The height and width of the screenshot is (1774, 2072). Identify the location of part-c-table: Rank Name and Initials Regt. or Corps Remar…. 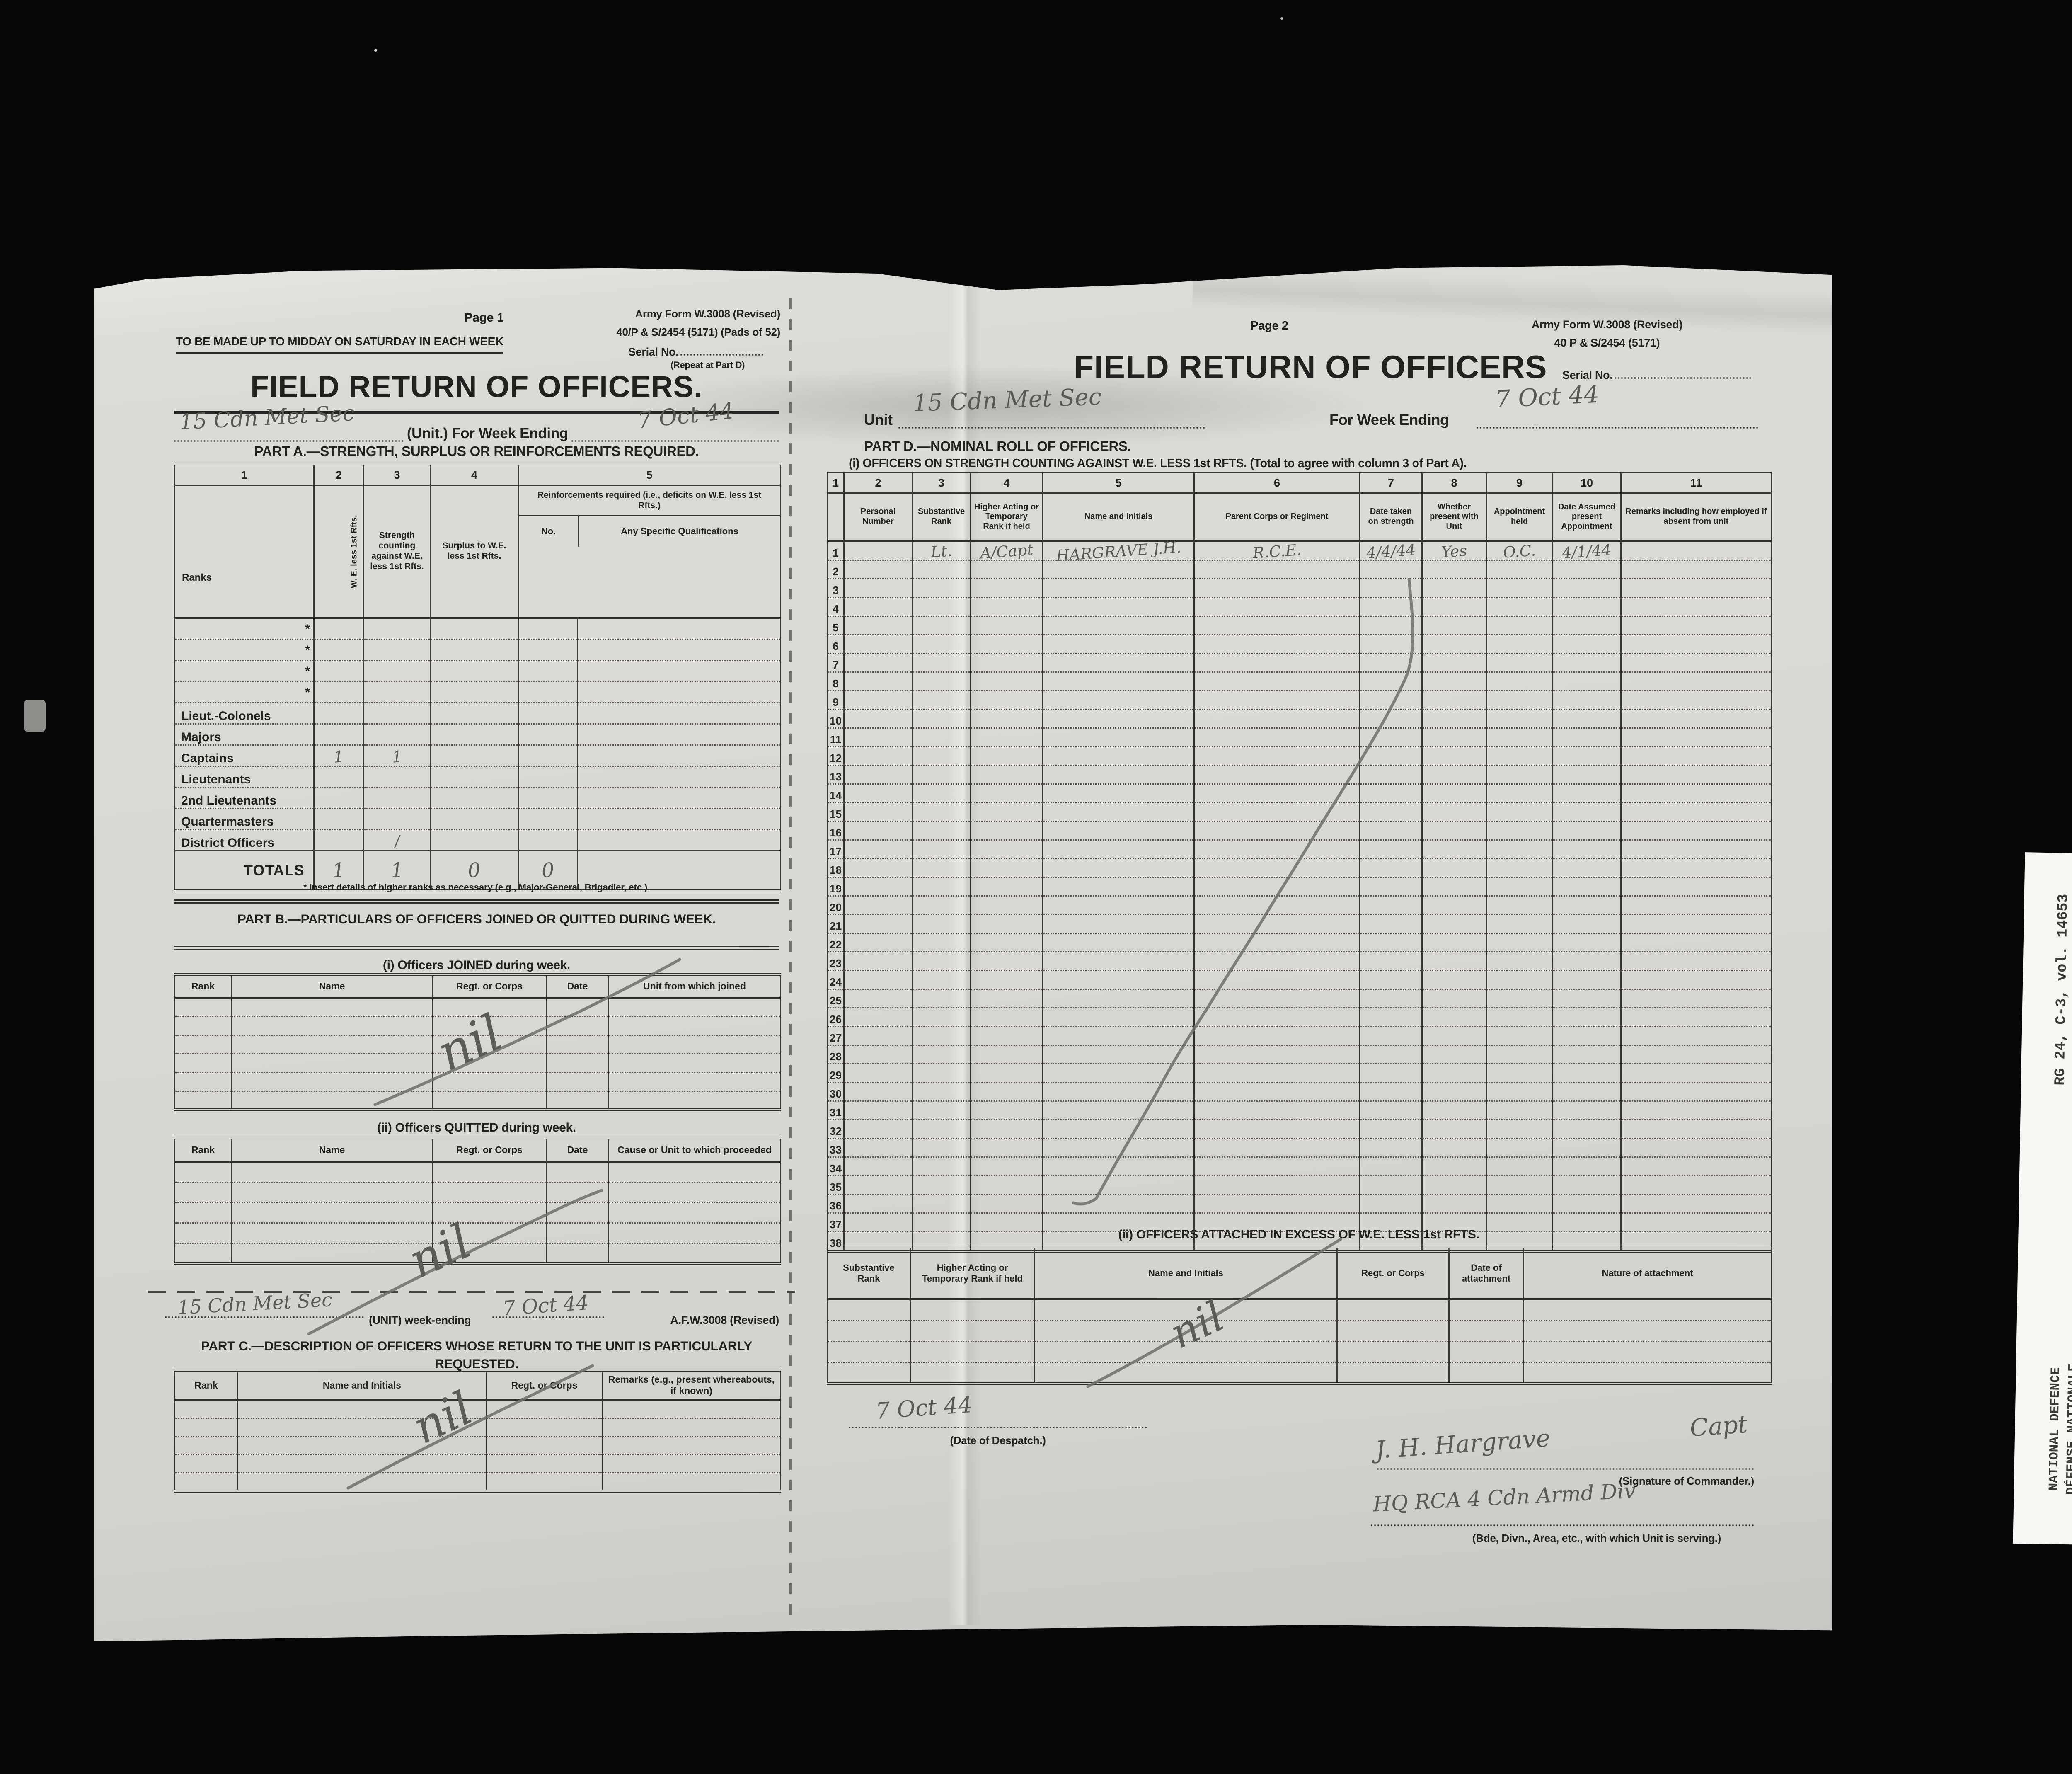
(477, 1431).